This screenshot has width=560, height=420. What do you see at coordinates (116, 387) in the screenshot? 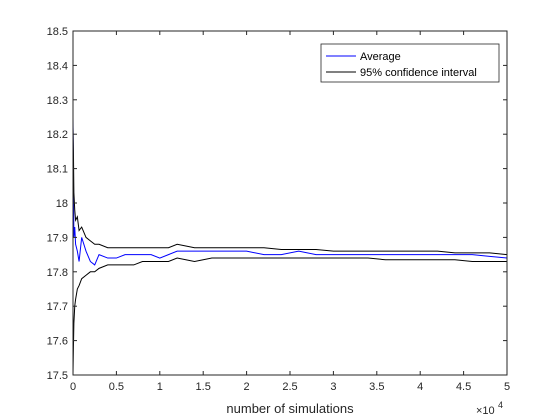
I see `x-tick-label: 0.5` at bounding box center [116, 387].